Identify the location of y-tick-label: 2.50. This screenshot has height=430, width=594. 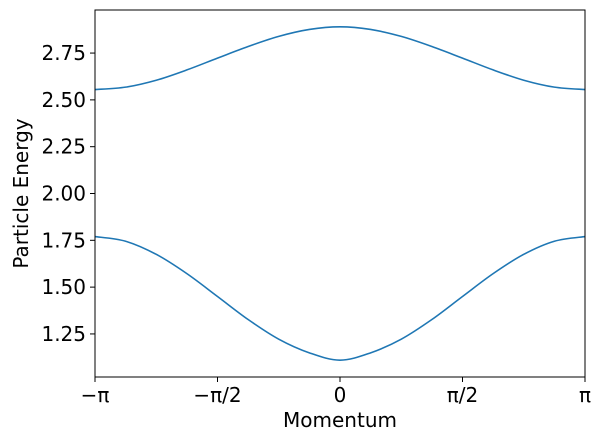
(63, 100).